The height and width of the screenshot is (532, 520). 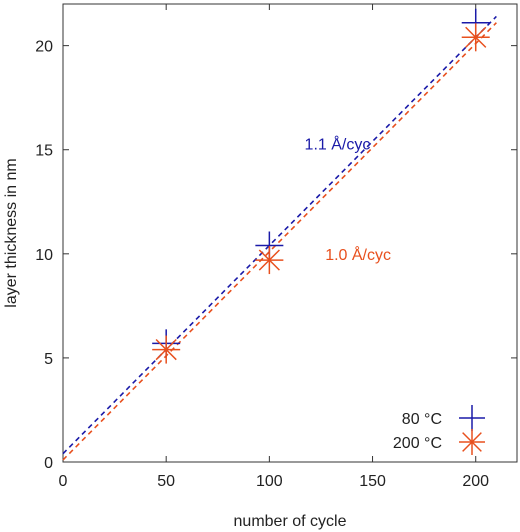 What do you see at coordinates (11, 232) in the screenshot?
I see `y-axis-title: layer thickness in nm` at bounding box center [11, 232].